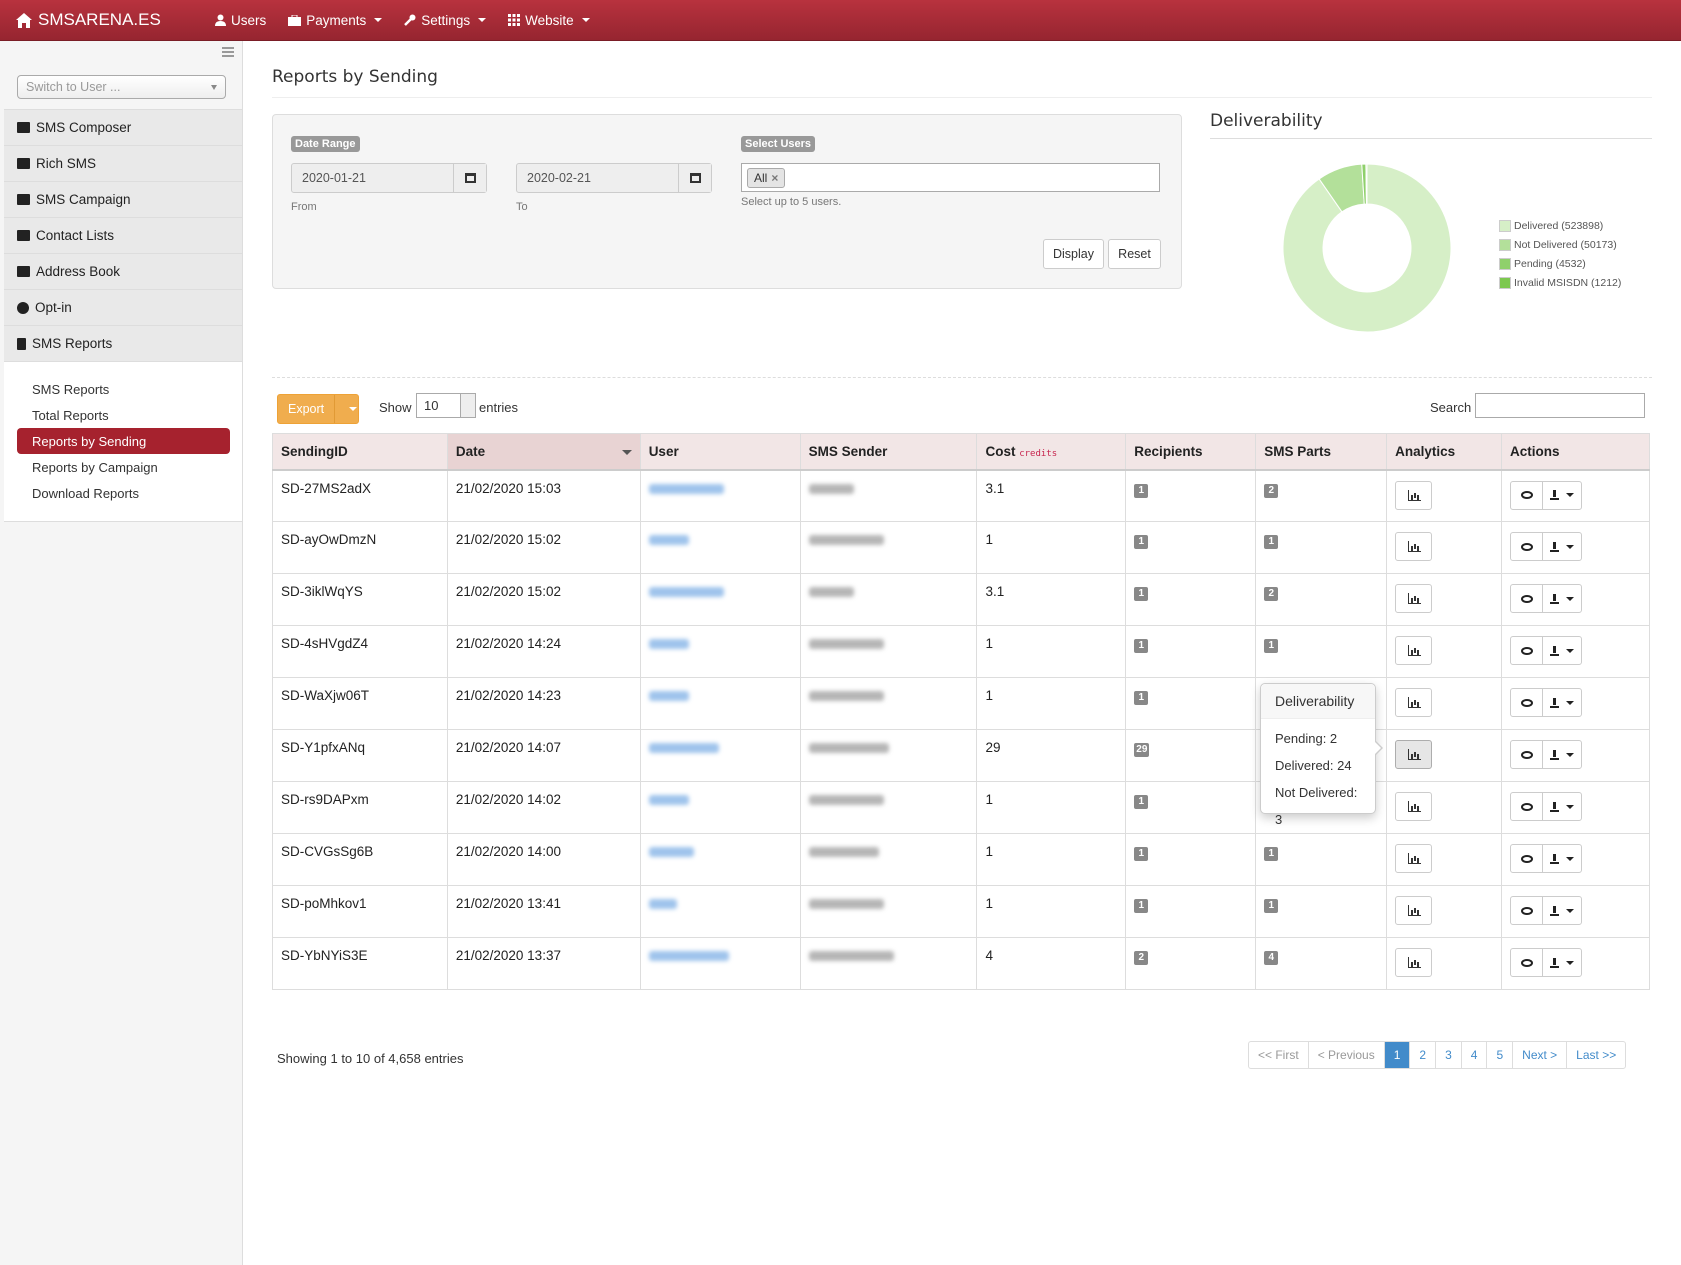  What do you see at coordinates (1595, 1055) in the screenshot?
I see `page-last: Last >>` at bounding box center [1595, 1055].